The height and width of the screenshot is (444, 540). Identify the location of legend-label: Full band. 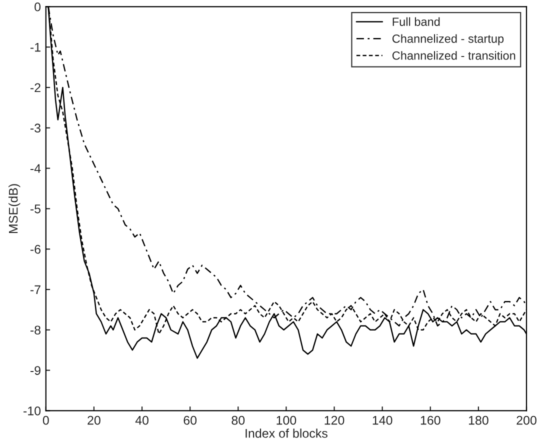
(416, 21).